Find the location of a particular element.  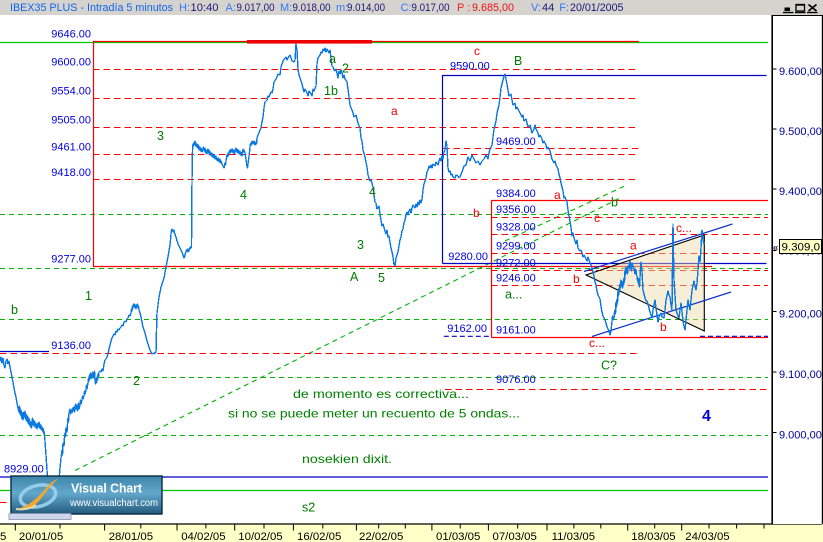

svg-text: m: is located at coordinates (342, 8).